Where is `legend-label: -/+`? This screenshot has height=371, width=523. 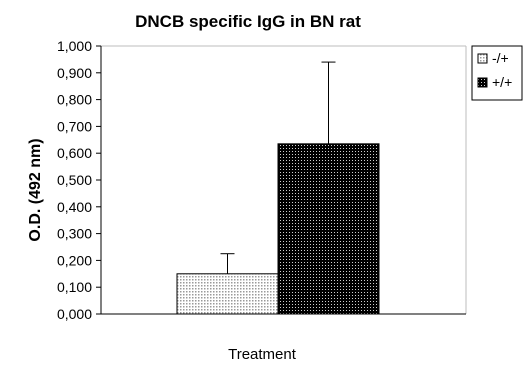 legend-label: -/+ is located at coordinates (500, 58).